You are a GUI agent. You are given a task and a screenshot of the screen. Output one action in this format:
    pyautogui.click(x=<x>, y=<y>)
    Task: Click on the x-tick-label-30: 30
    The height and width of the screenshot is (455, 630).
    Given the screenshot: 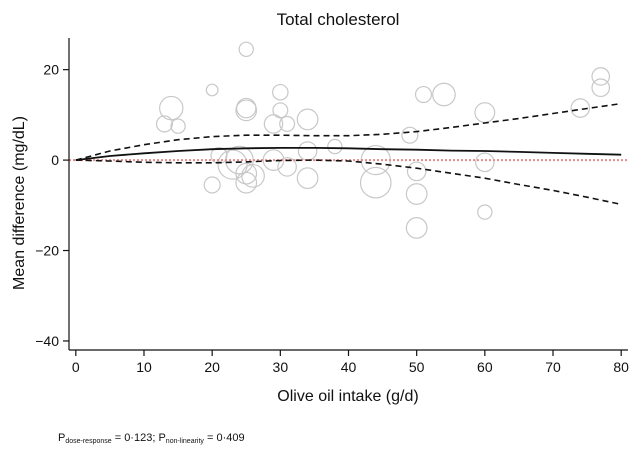 What is the action you would take?
    pyautogui.click(x=281, y=367)
    